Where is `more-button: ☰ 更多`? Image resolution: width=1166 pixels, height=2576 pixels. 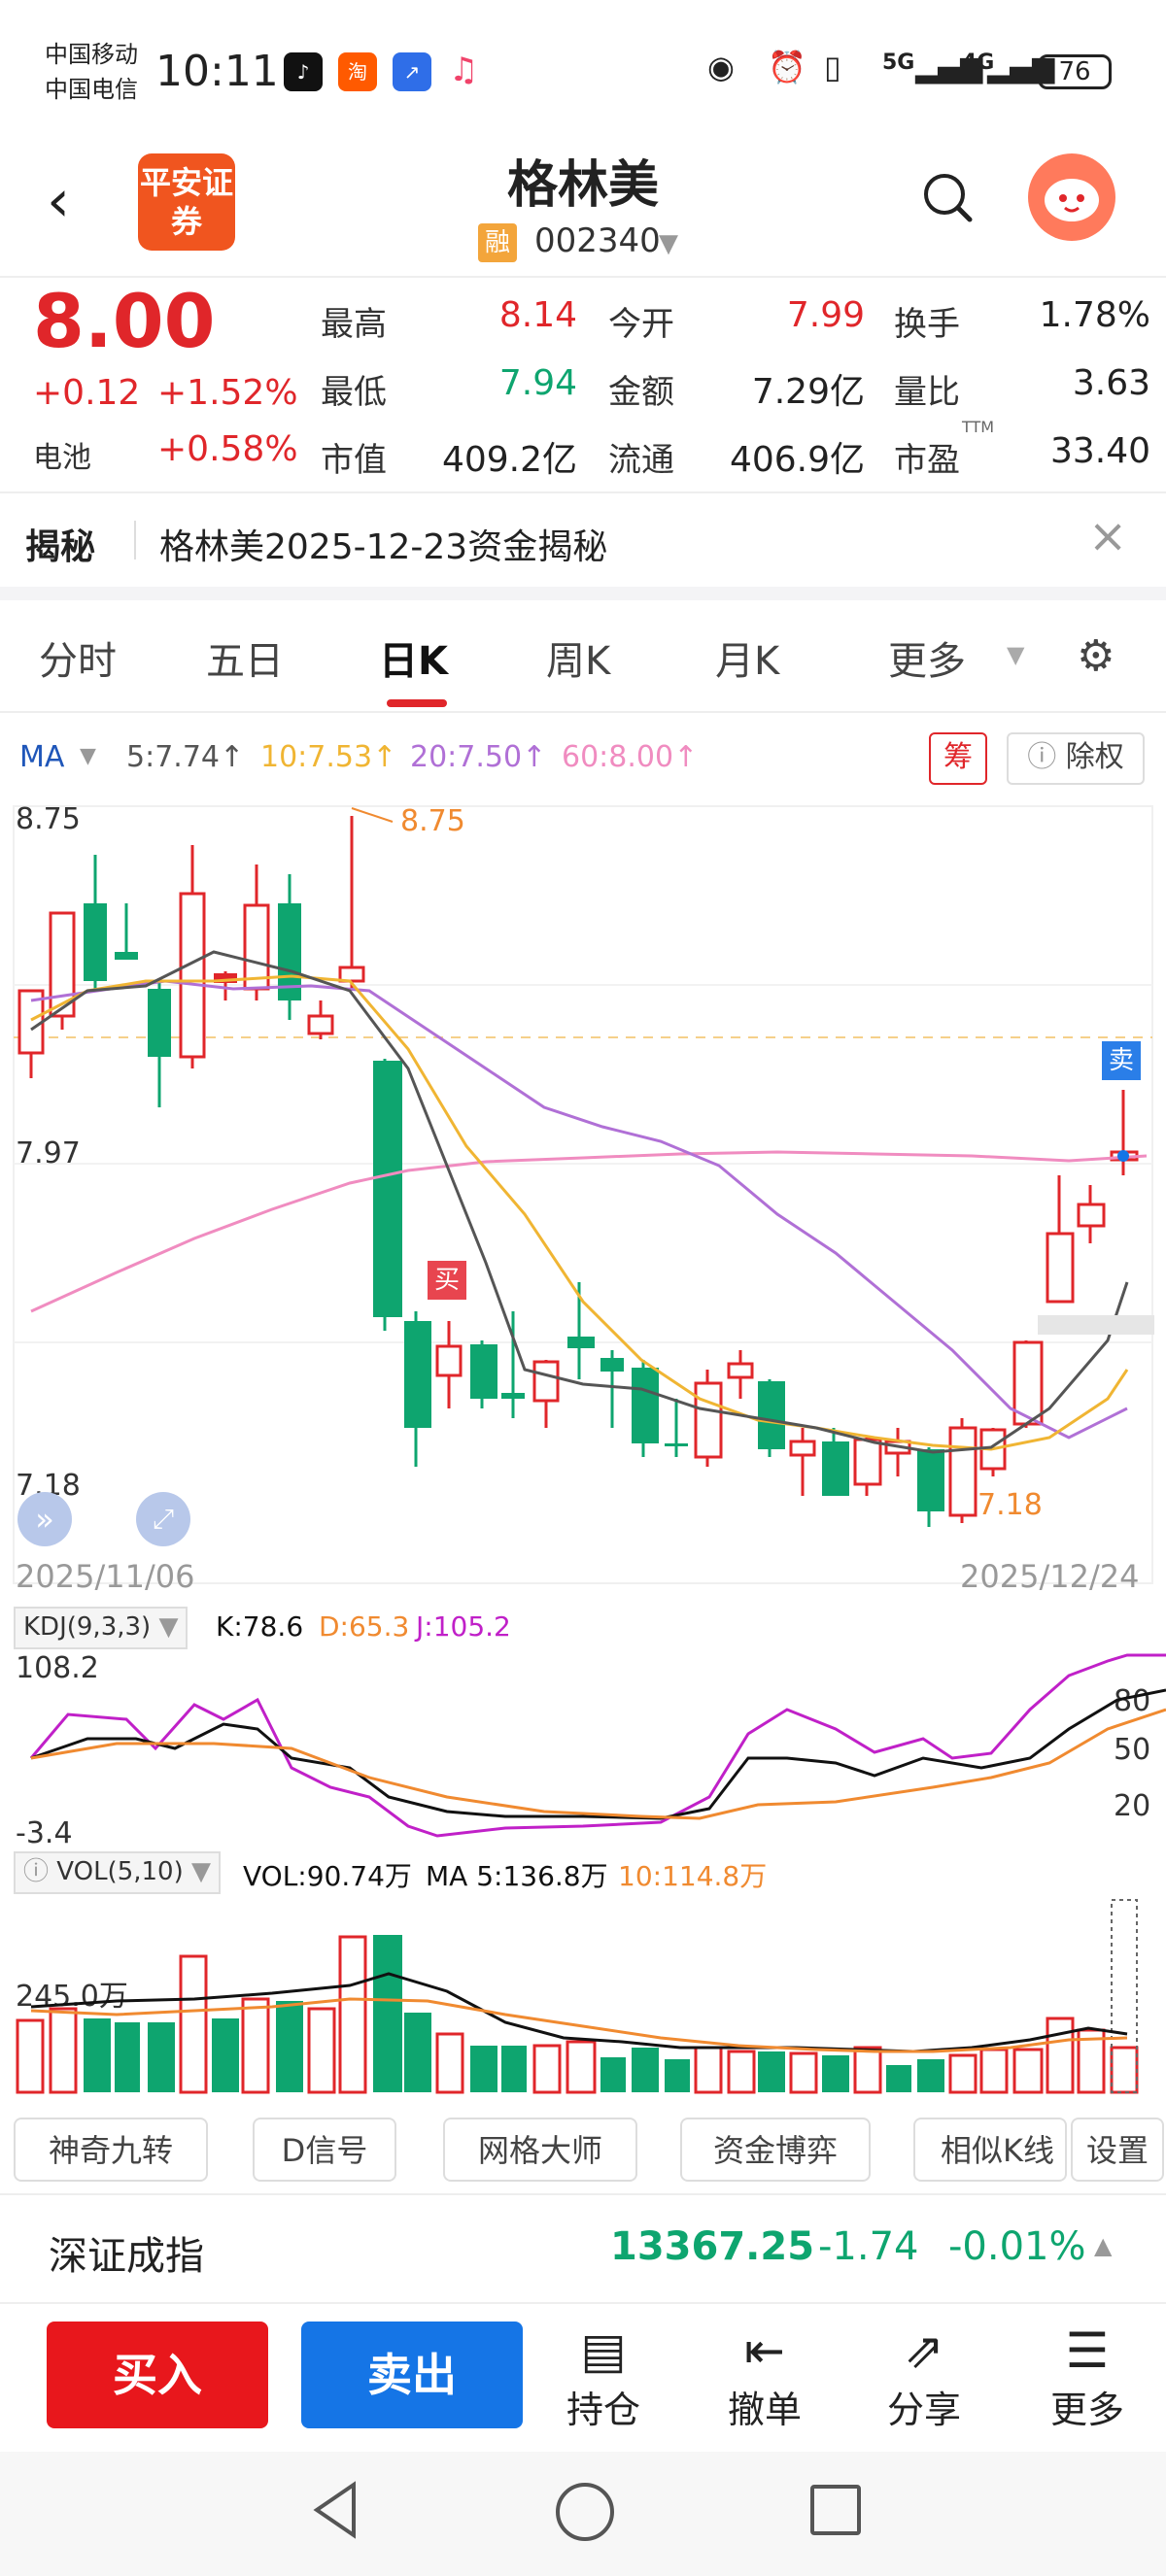
more-button: ☰ 更多 is located at coordinates (1087, 2377).